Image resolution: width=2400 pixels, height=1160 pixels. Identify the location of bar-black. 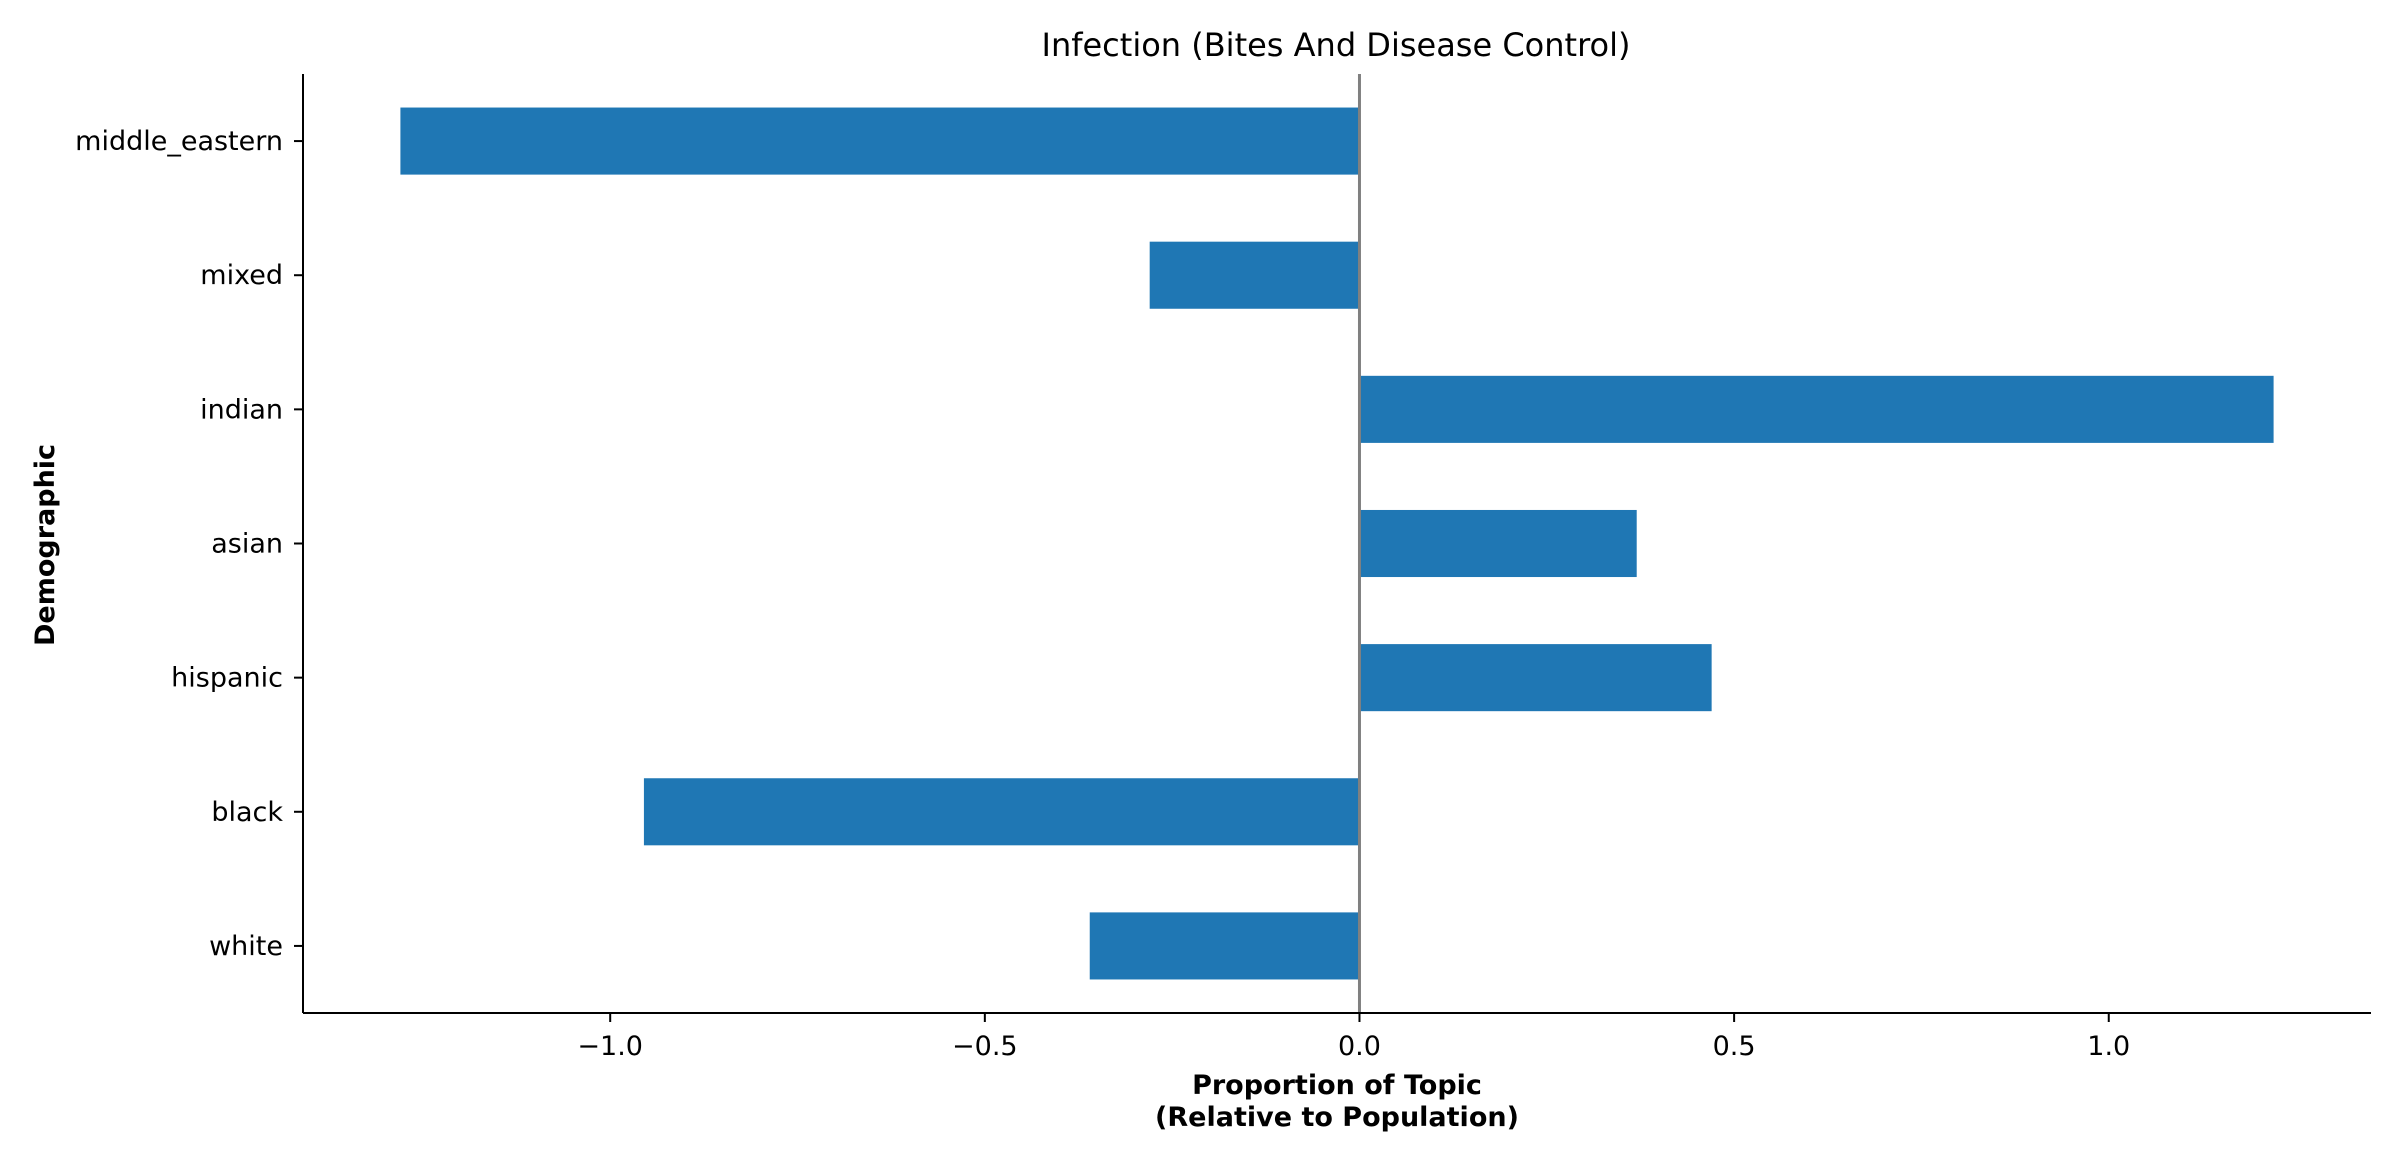
(1001, 812).